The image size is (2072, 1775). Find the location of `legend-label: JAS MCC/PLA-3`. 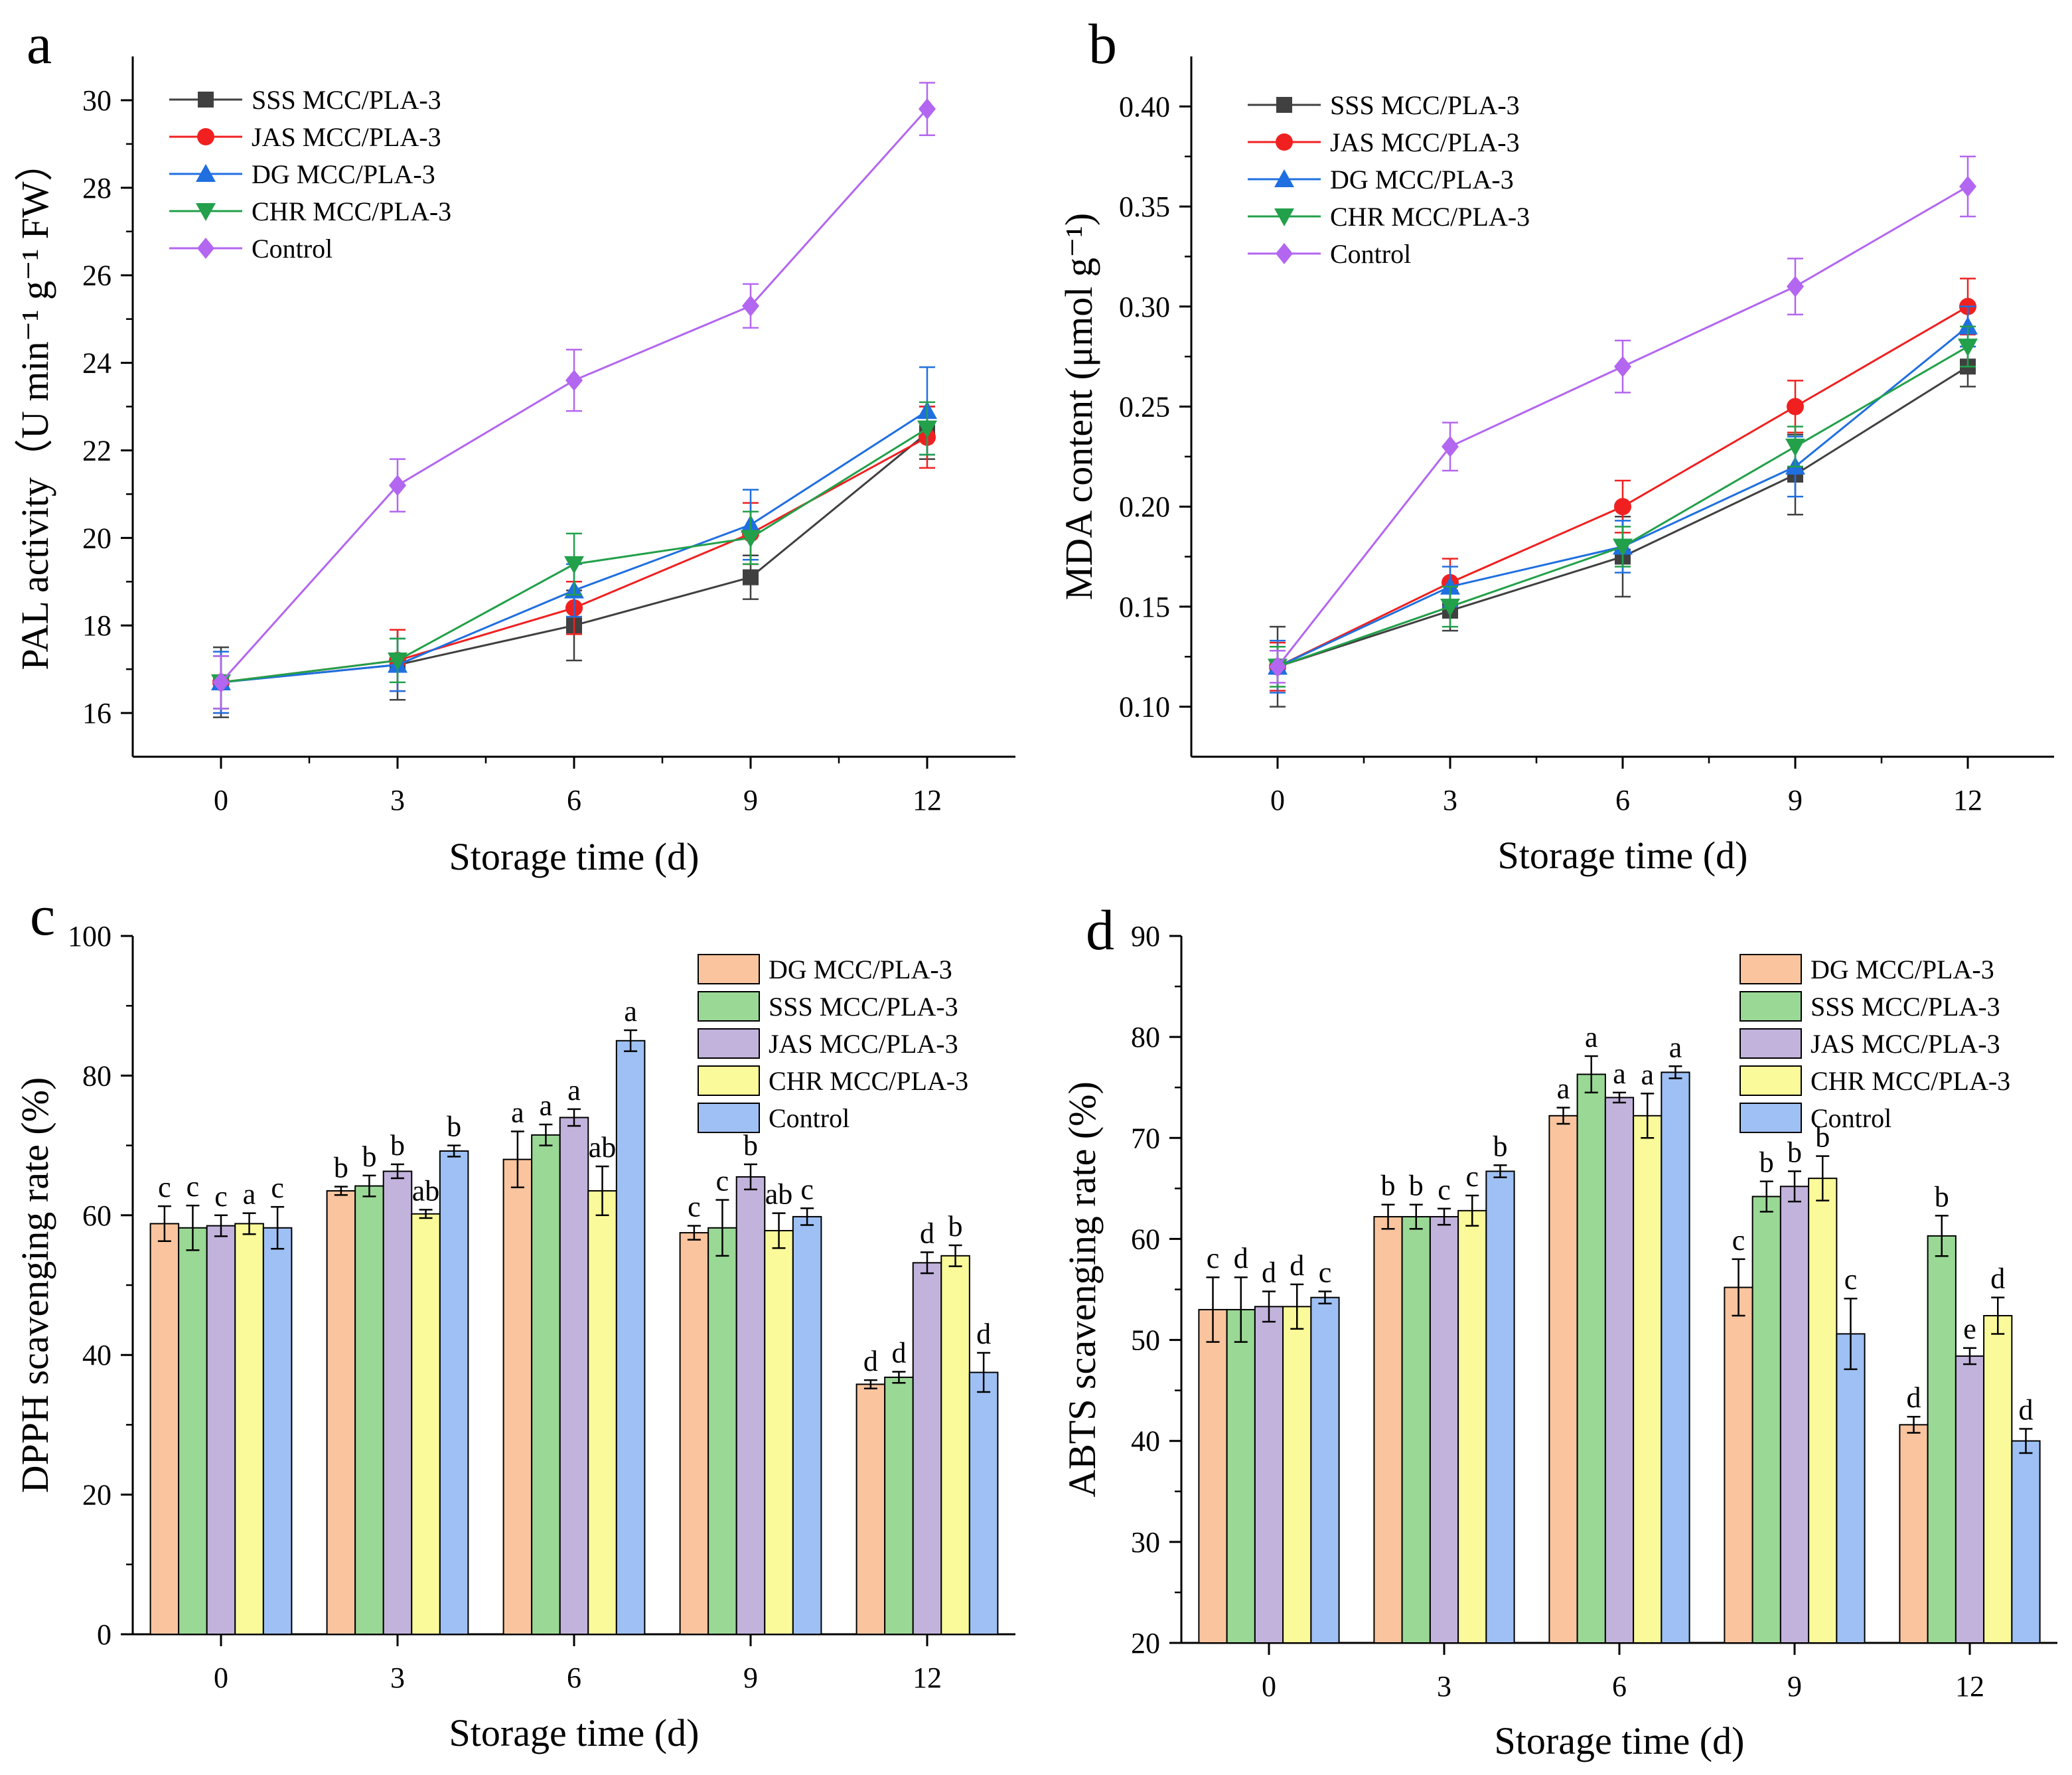

legend-label: JAS MCC/PLA-3 is located at coordinates (347, 137).